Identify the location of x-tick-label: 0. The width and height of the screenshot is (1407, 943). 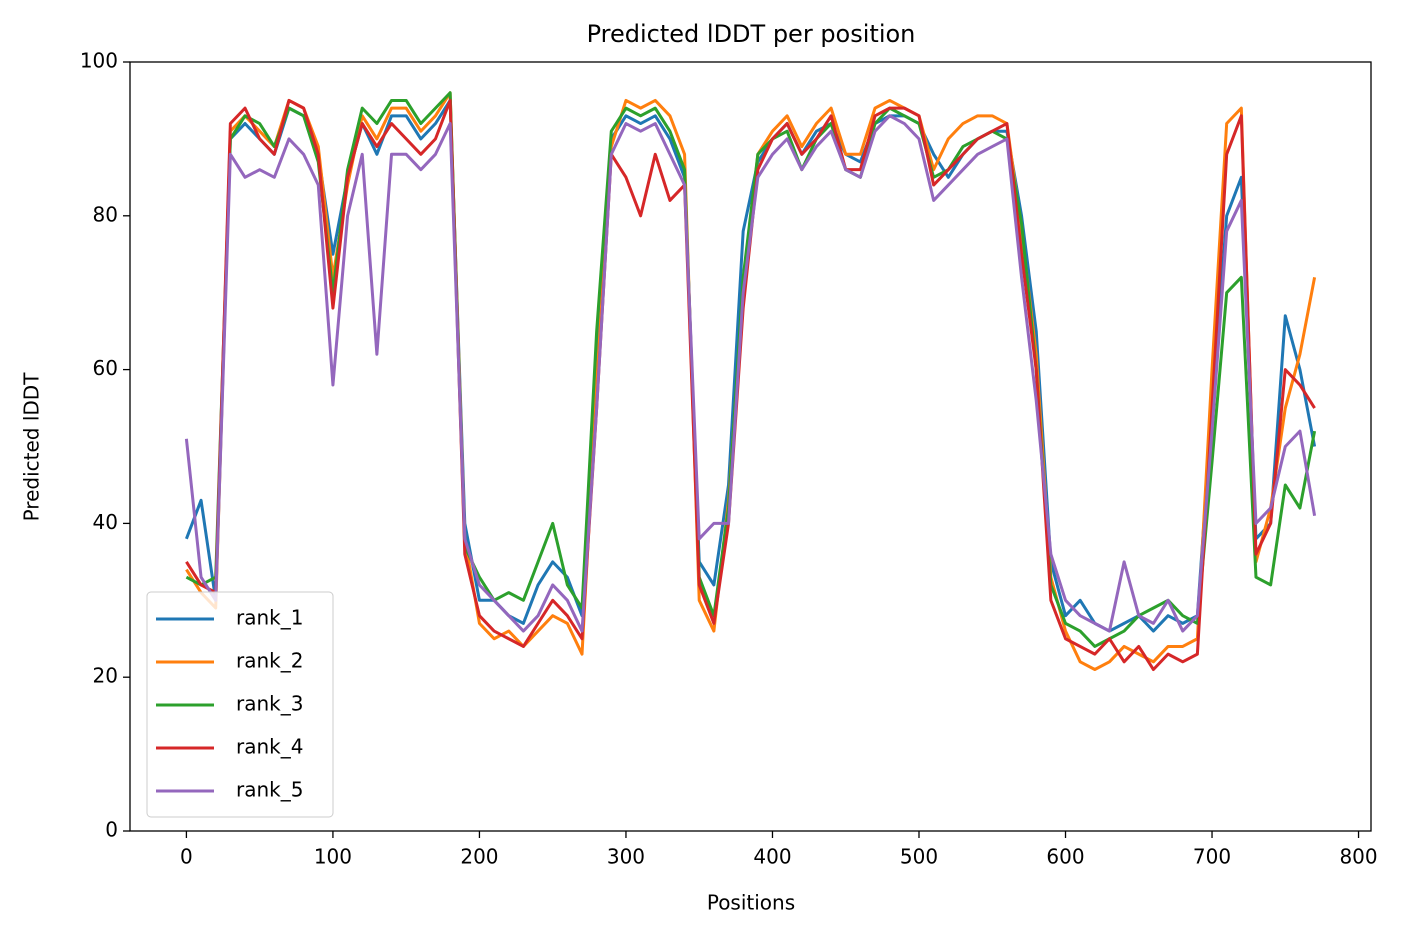
(186, 857).